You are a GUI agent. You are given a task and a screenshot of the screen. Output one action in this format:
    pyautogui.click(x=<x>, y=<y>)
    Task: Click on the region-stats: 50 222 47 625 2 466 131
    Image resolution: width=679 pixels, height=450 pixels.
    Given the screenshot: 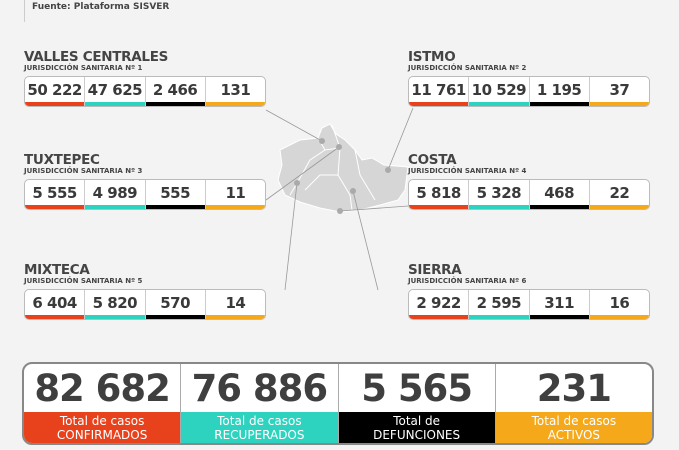 What is the action you would take?
    pyautogui.click(x=145, y=91)
    